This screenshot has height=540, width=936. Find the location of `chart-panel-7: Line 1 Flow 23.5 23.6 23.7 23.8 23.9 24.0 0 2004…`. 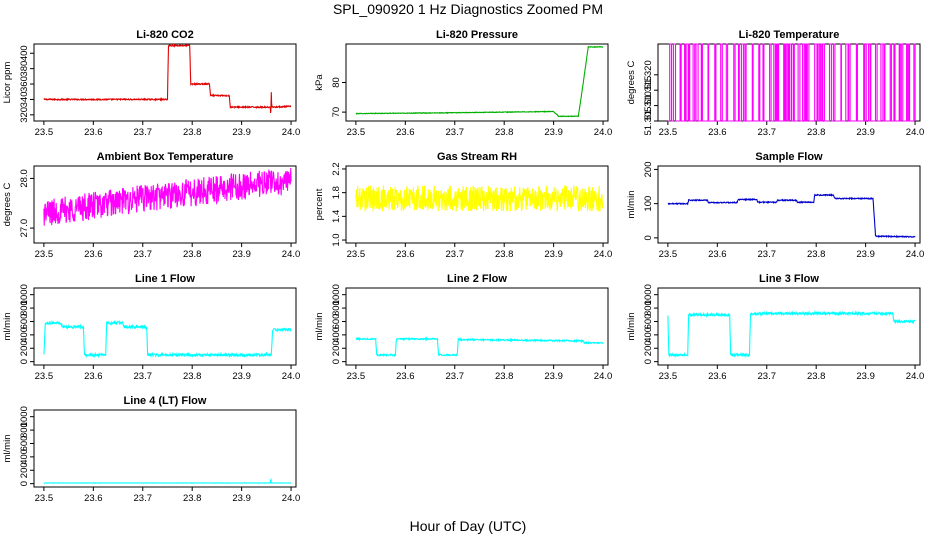

chart-panel-7: Line 1 Flow 23.5 23.6 23.7 23.8 23.9 24.0 0 2004… is located at coordinates (151, 327).